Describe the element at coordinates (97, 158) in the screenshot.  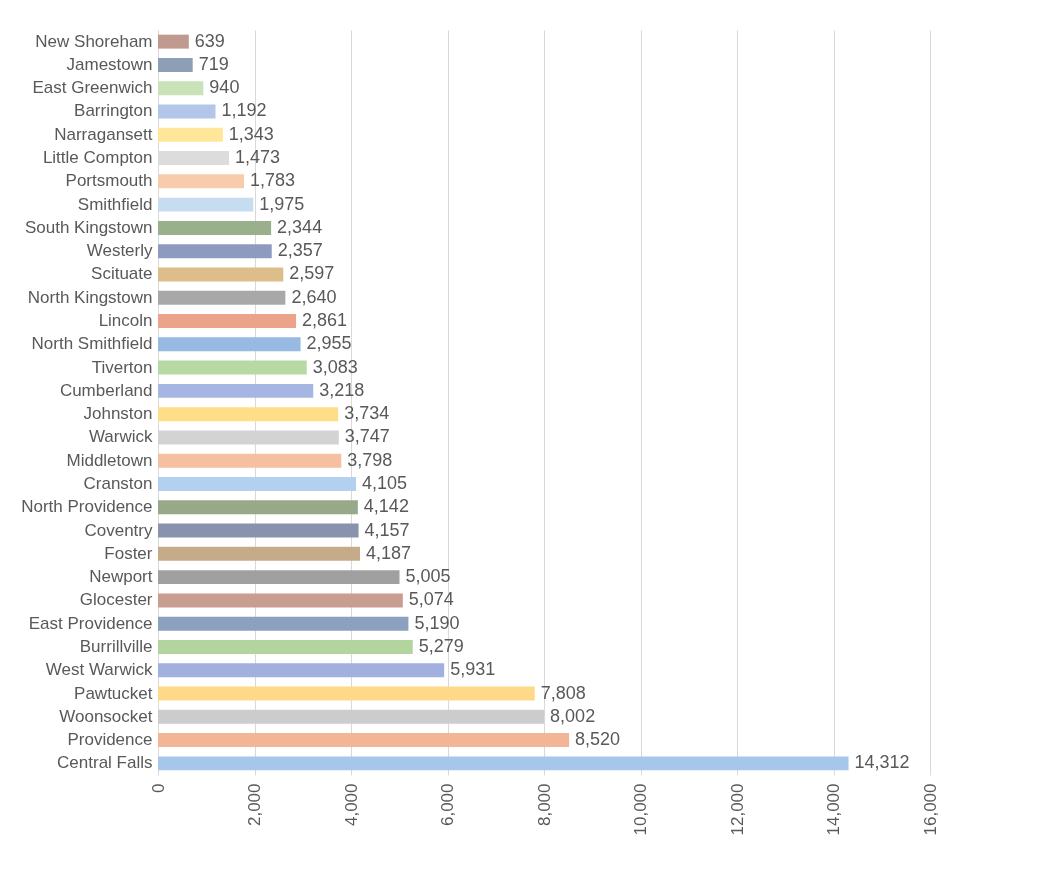
I see `y-tick-label: Little Compton` at that location.